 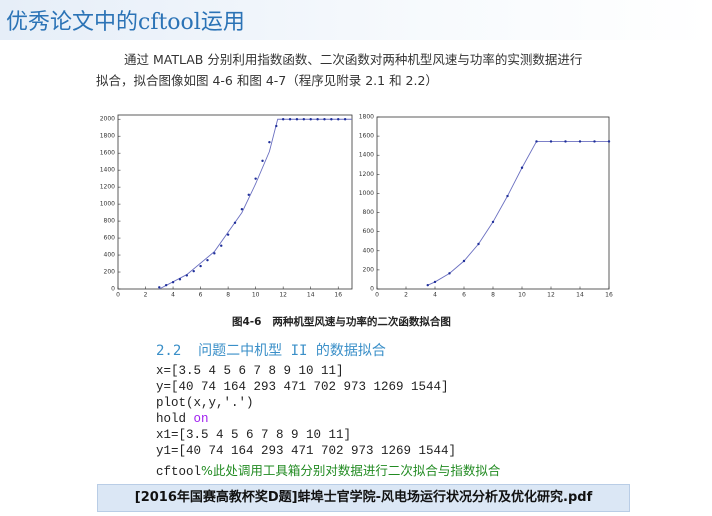 What do you see at coordinates (341, 322) in the screenshot?
I see `figure-caption: 图4-6 两种机型风速与功率的二次函数拟合图` at bounding box center [341, 322].